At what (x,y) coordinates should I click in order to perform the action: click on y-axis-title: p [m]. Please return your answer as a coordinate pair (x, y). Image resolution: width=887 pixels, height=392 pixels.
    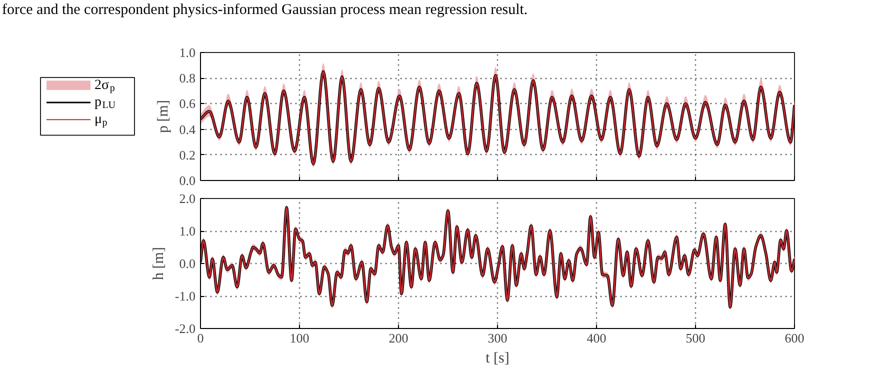
    Looking at the image, I should click on (163, 116).